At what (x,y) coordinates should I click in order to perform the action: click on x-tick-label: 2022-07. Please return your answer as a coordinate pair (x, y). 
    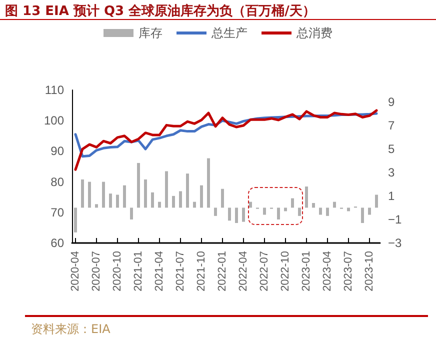
    Looking at the image, I should click on (264, 271).